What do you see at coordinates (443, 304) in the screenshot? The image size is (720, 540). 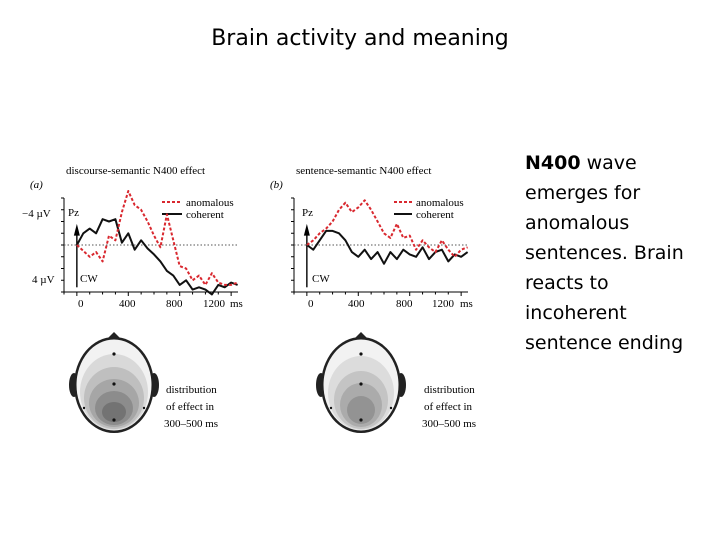 I see `panel-b-xtick-1200: 1200` at bounding box center [443, 304].